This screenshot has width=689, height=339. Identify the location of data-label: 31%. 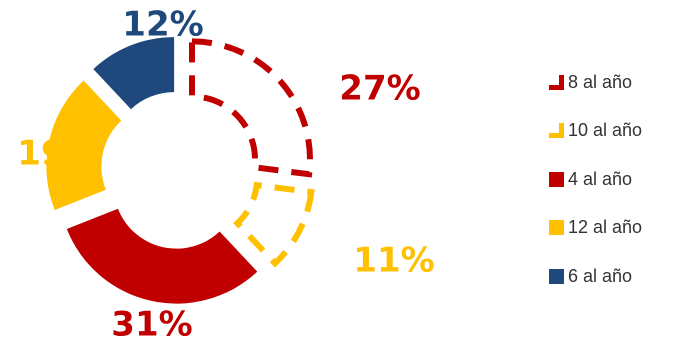
(151, 322).